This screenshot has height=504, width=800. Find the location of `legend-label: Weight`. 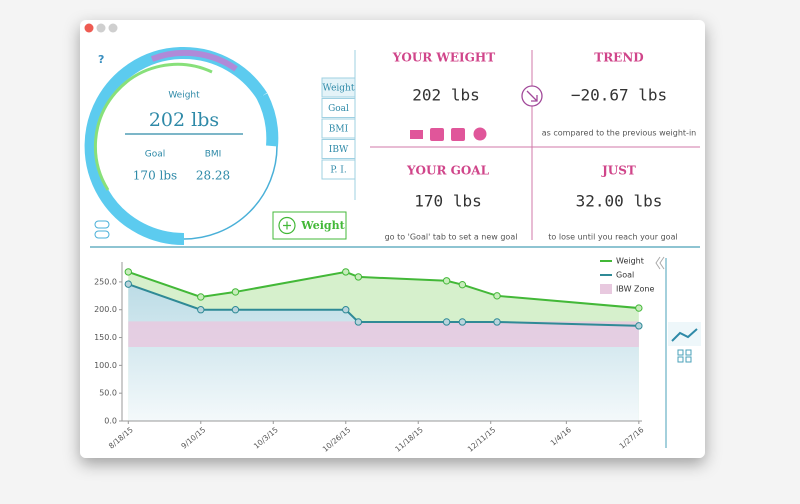

legend-label: Weight is located at coordinates (630, 261).